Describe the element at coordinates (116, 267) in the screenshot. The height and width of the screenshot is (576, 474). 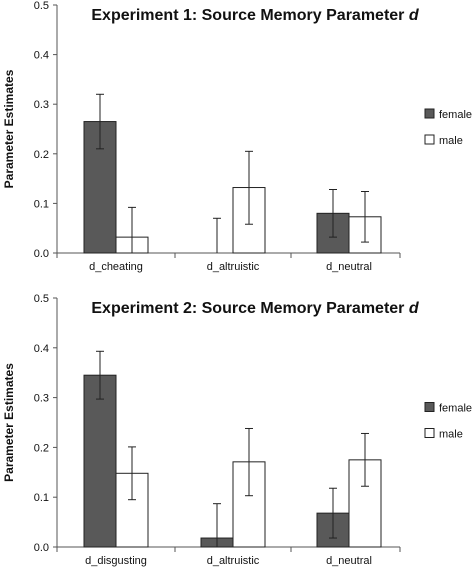
I see `category-label: d_cheating` at that location.